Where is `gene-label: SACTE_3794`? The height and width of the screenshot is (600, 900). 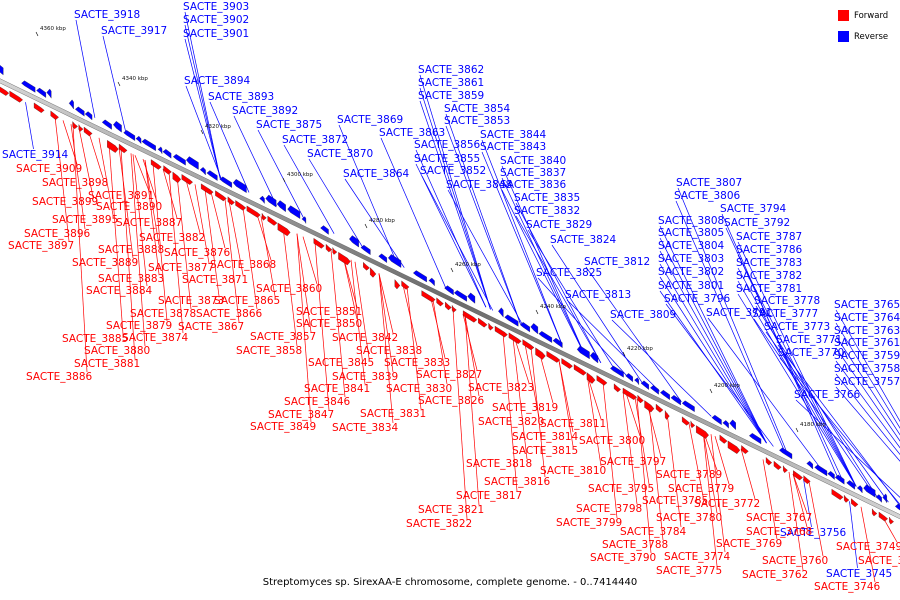 gene-label: SACTE_3794 is located at coordinates (753, 209).